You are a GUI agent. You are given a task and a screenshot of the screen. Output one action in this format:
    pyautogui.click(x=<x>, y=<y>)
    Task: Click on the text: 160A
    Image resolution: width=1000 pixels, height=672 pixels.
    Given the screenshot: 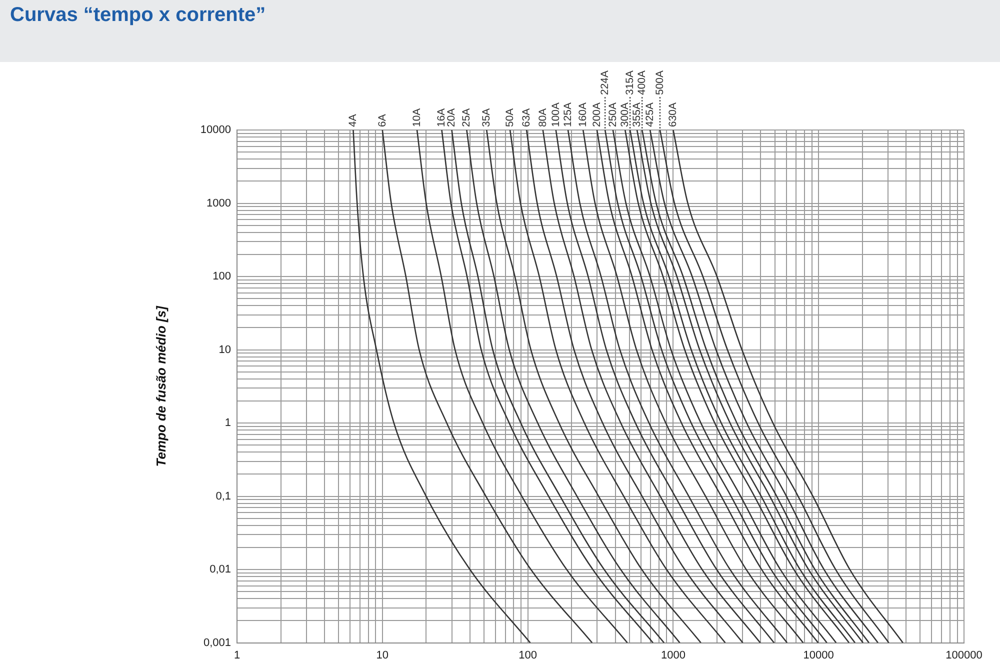 What is the action you would take?
    pyautogui.click(x=582, y=114)
    